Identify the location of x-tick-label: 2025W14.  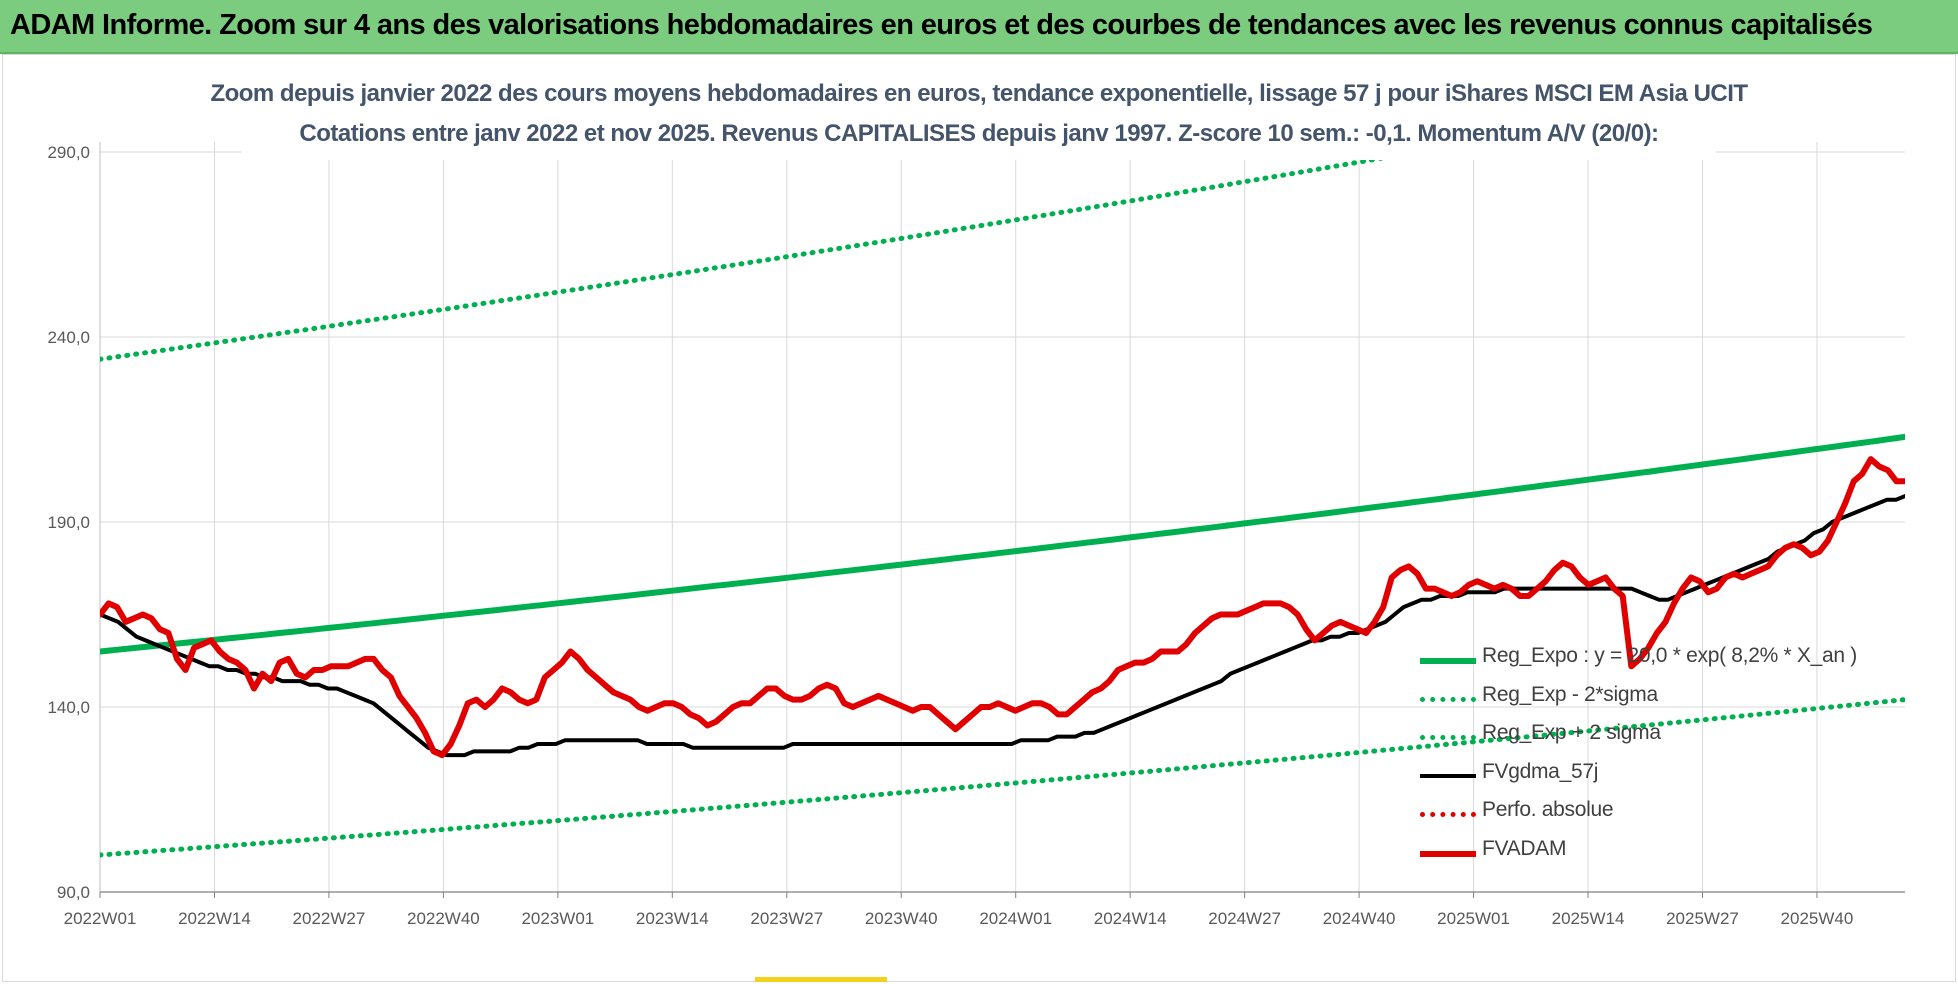
(1588, 918).